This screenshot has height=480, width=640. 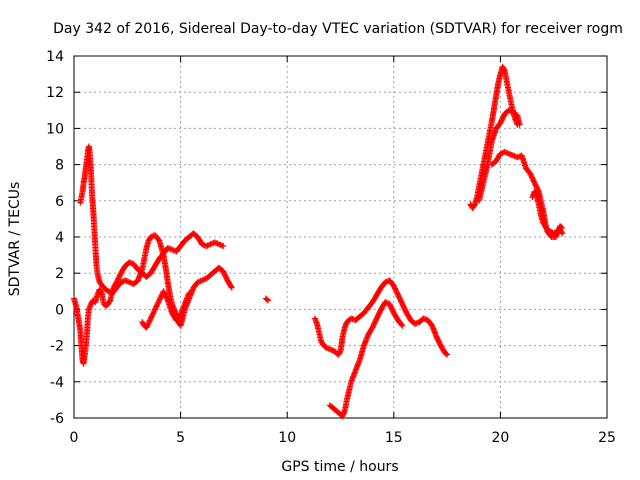 What do you see at coordinates (59, 310) in the screenshot?
I see `y-tick-label: 0` at bounding box center [59, 310].